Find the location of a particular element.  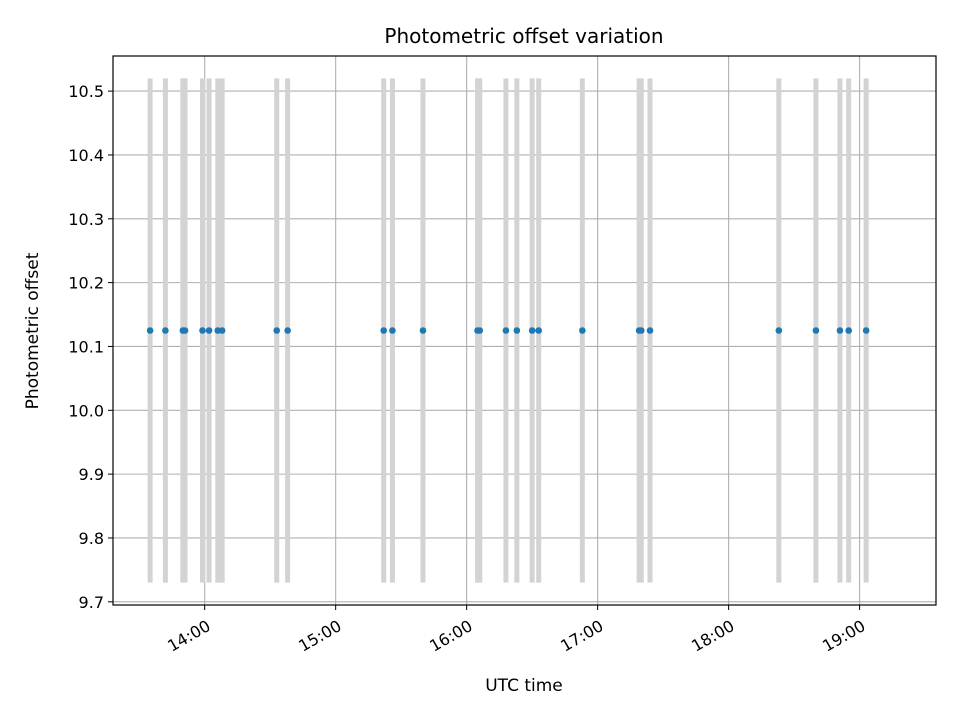

y-tick-label: 9.8 is located at coordinates (91, 538).